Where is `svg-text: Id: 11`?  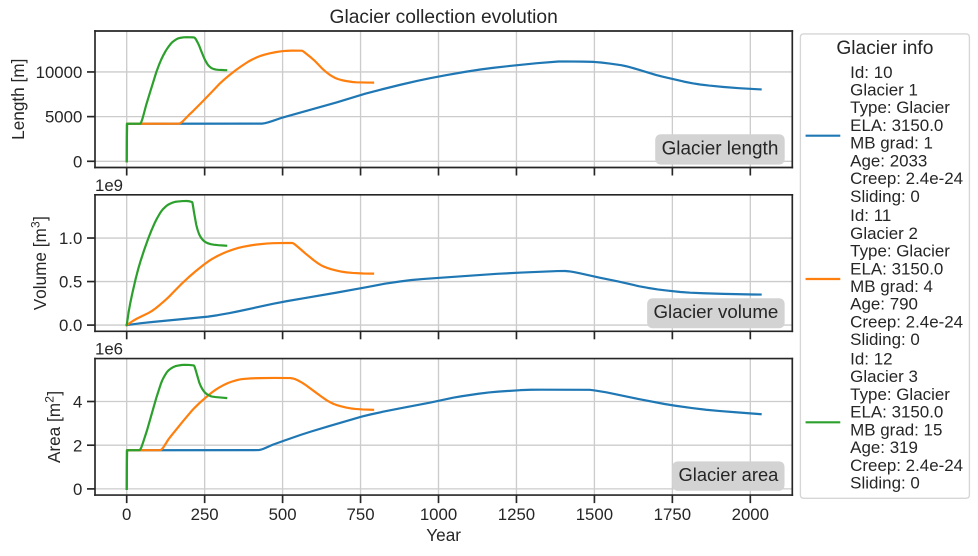
svg-text: Id: 11 is located at coordinates (870, 215).